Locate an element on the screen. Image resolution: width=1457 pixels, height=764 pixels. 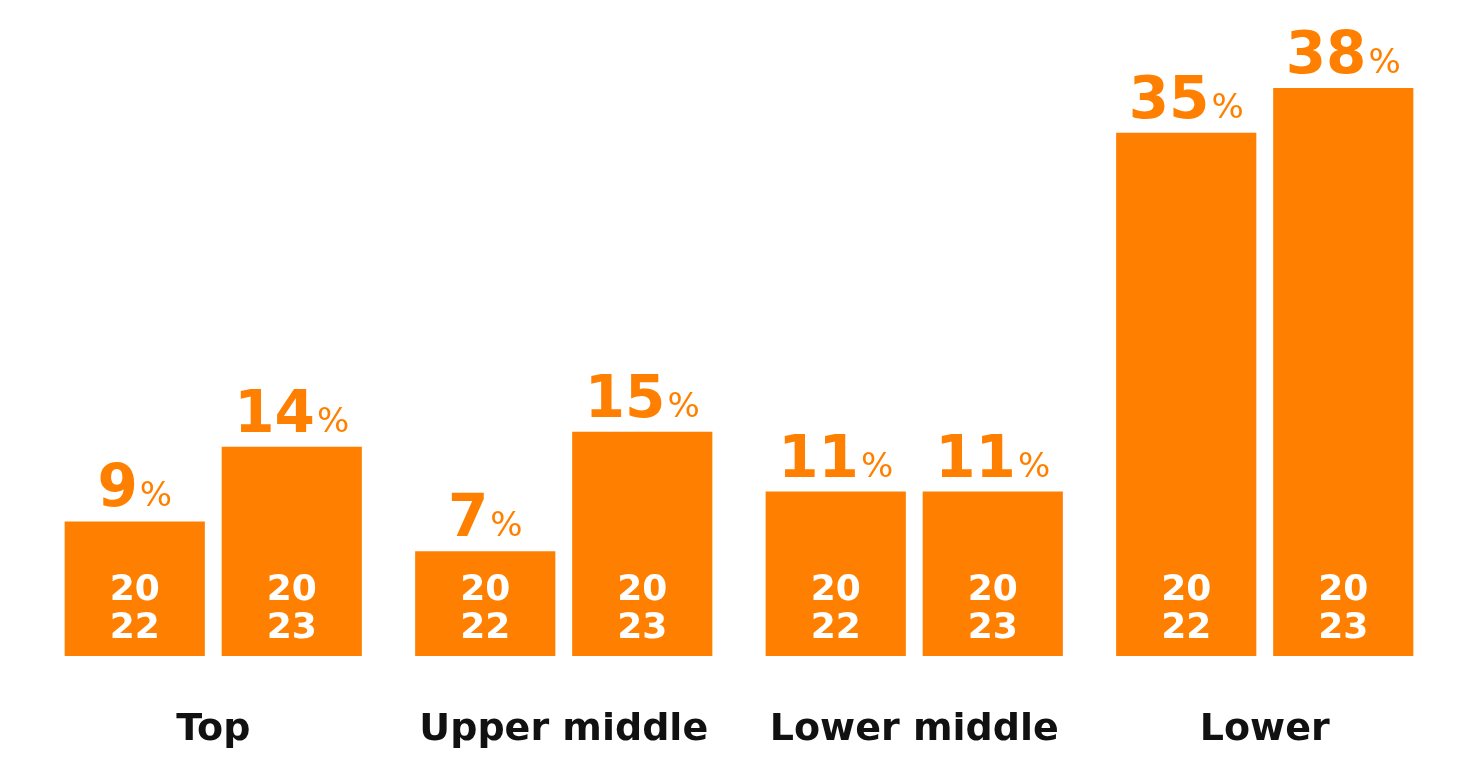
data-label: 35% is located at coordinates (1186, 97).